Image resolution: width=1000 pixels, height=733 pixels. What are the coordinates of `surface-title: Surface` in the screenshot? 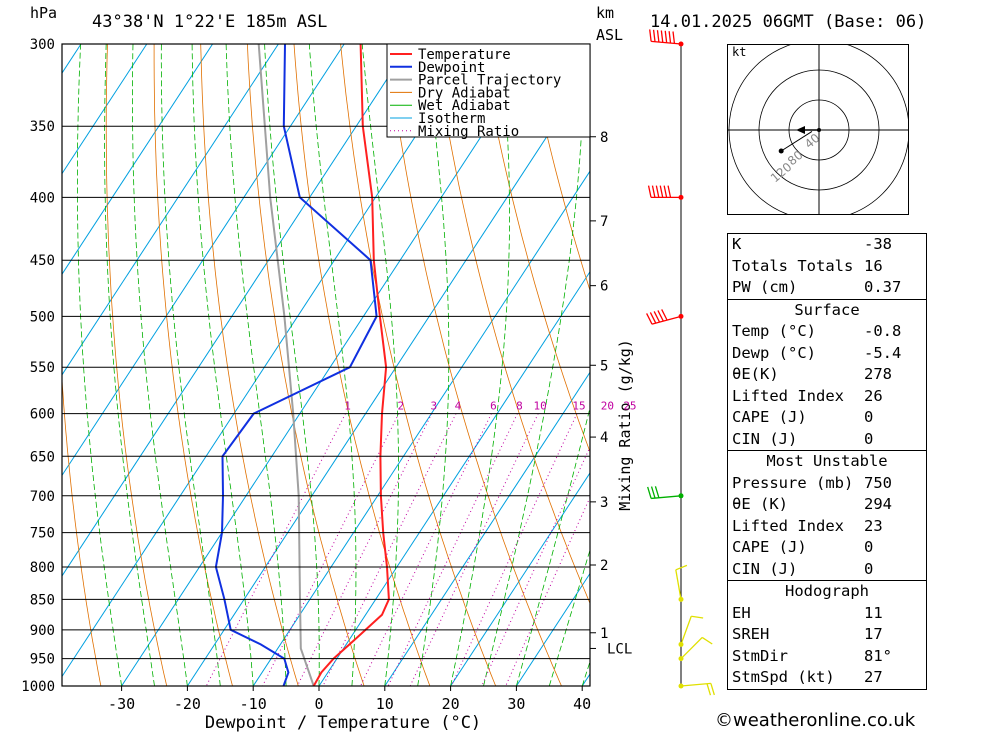 It's located at (827, 309).